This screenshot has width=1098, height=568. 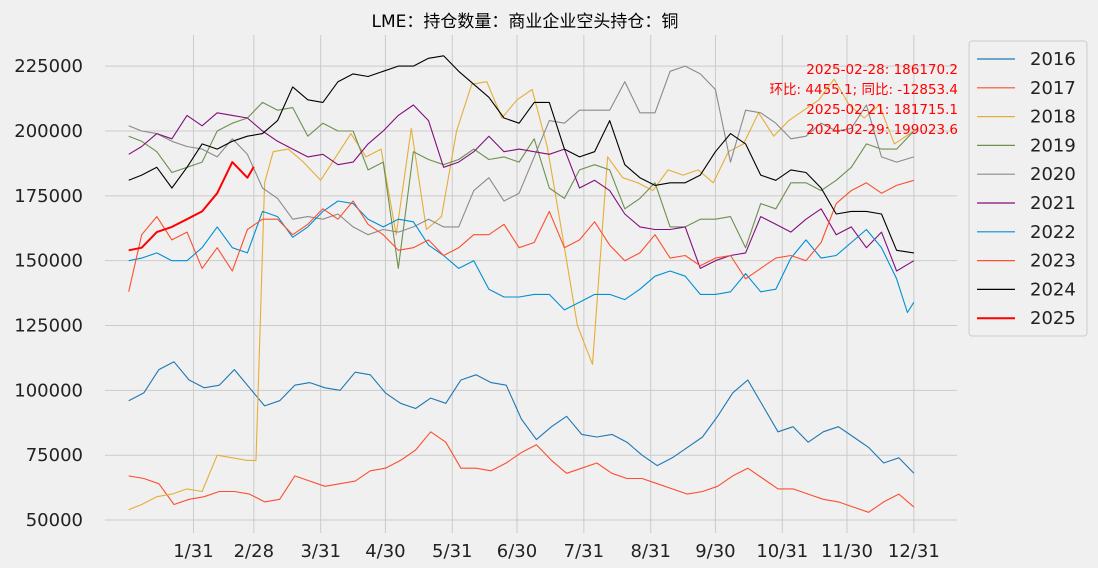 What do you see at coordinates (521, 472) in the screenshot?
I see `series-line-2017` at bounding box center [521, 472].